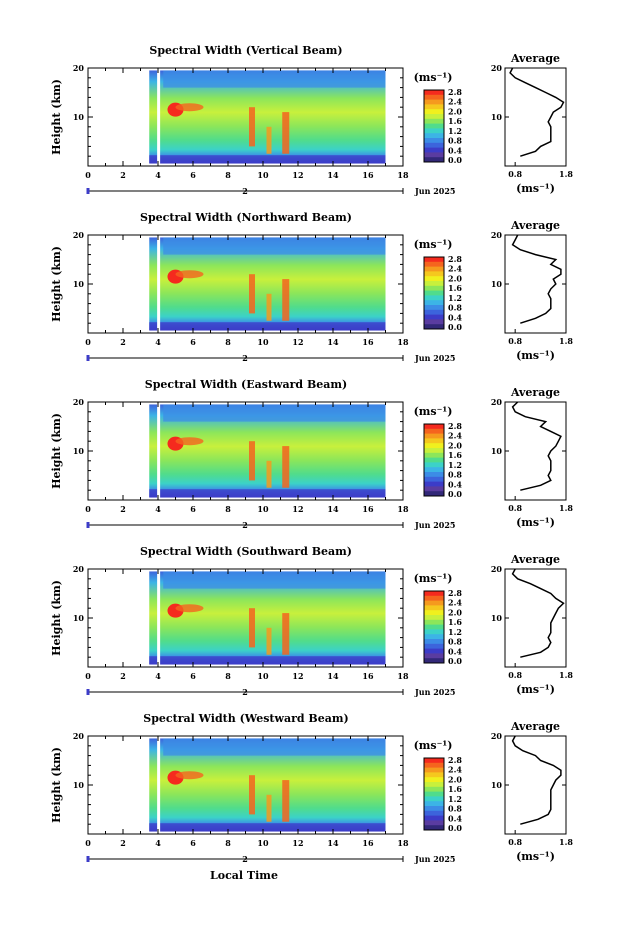 This screenshot has height=929, width=621. Describe the element at coordinates (193, 509) in the screenshot. I see `x-tick-label: 6` at that location.